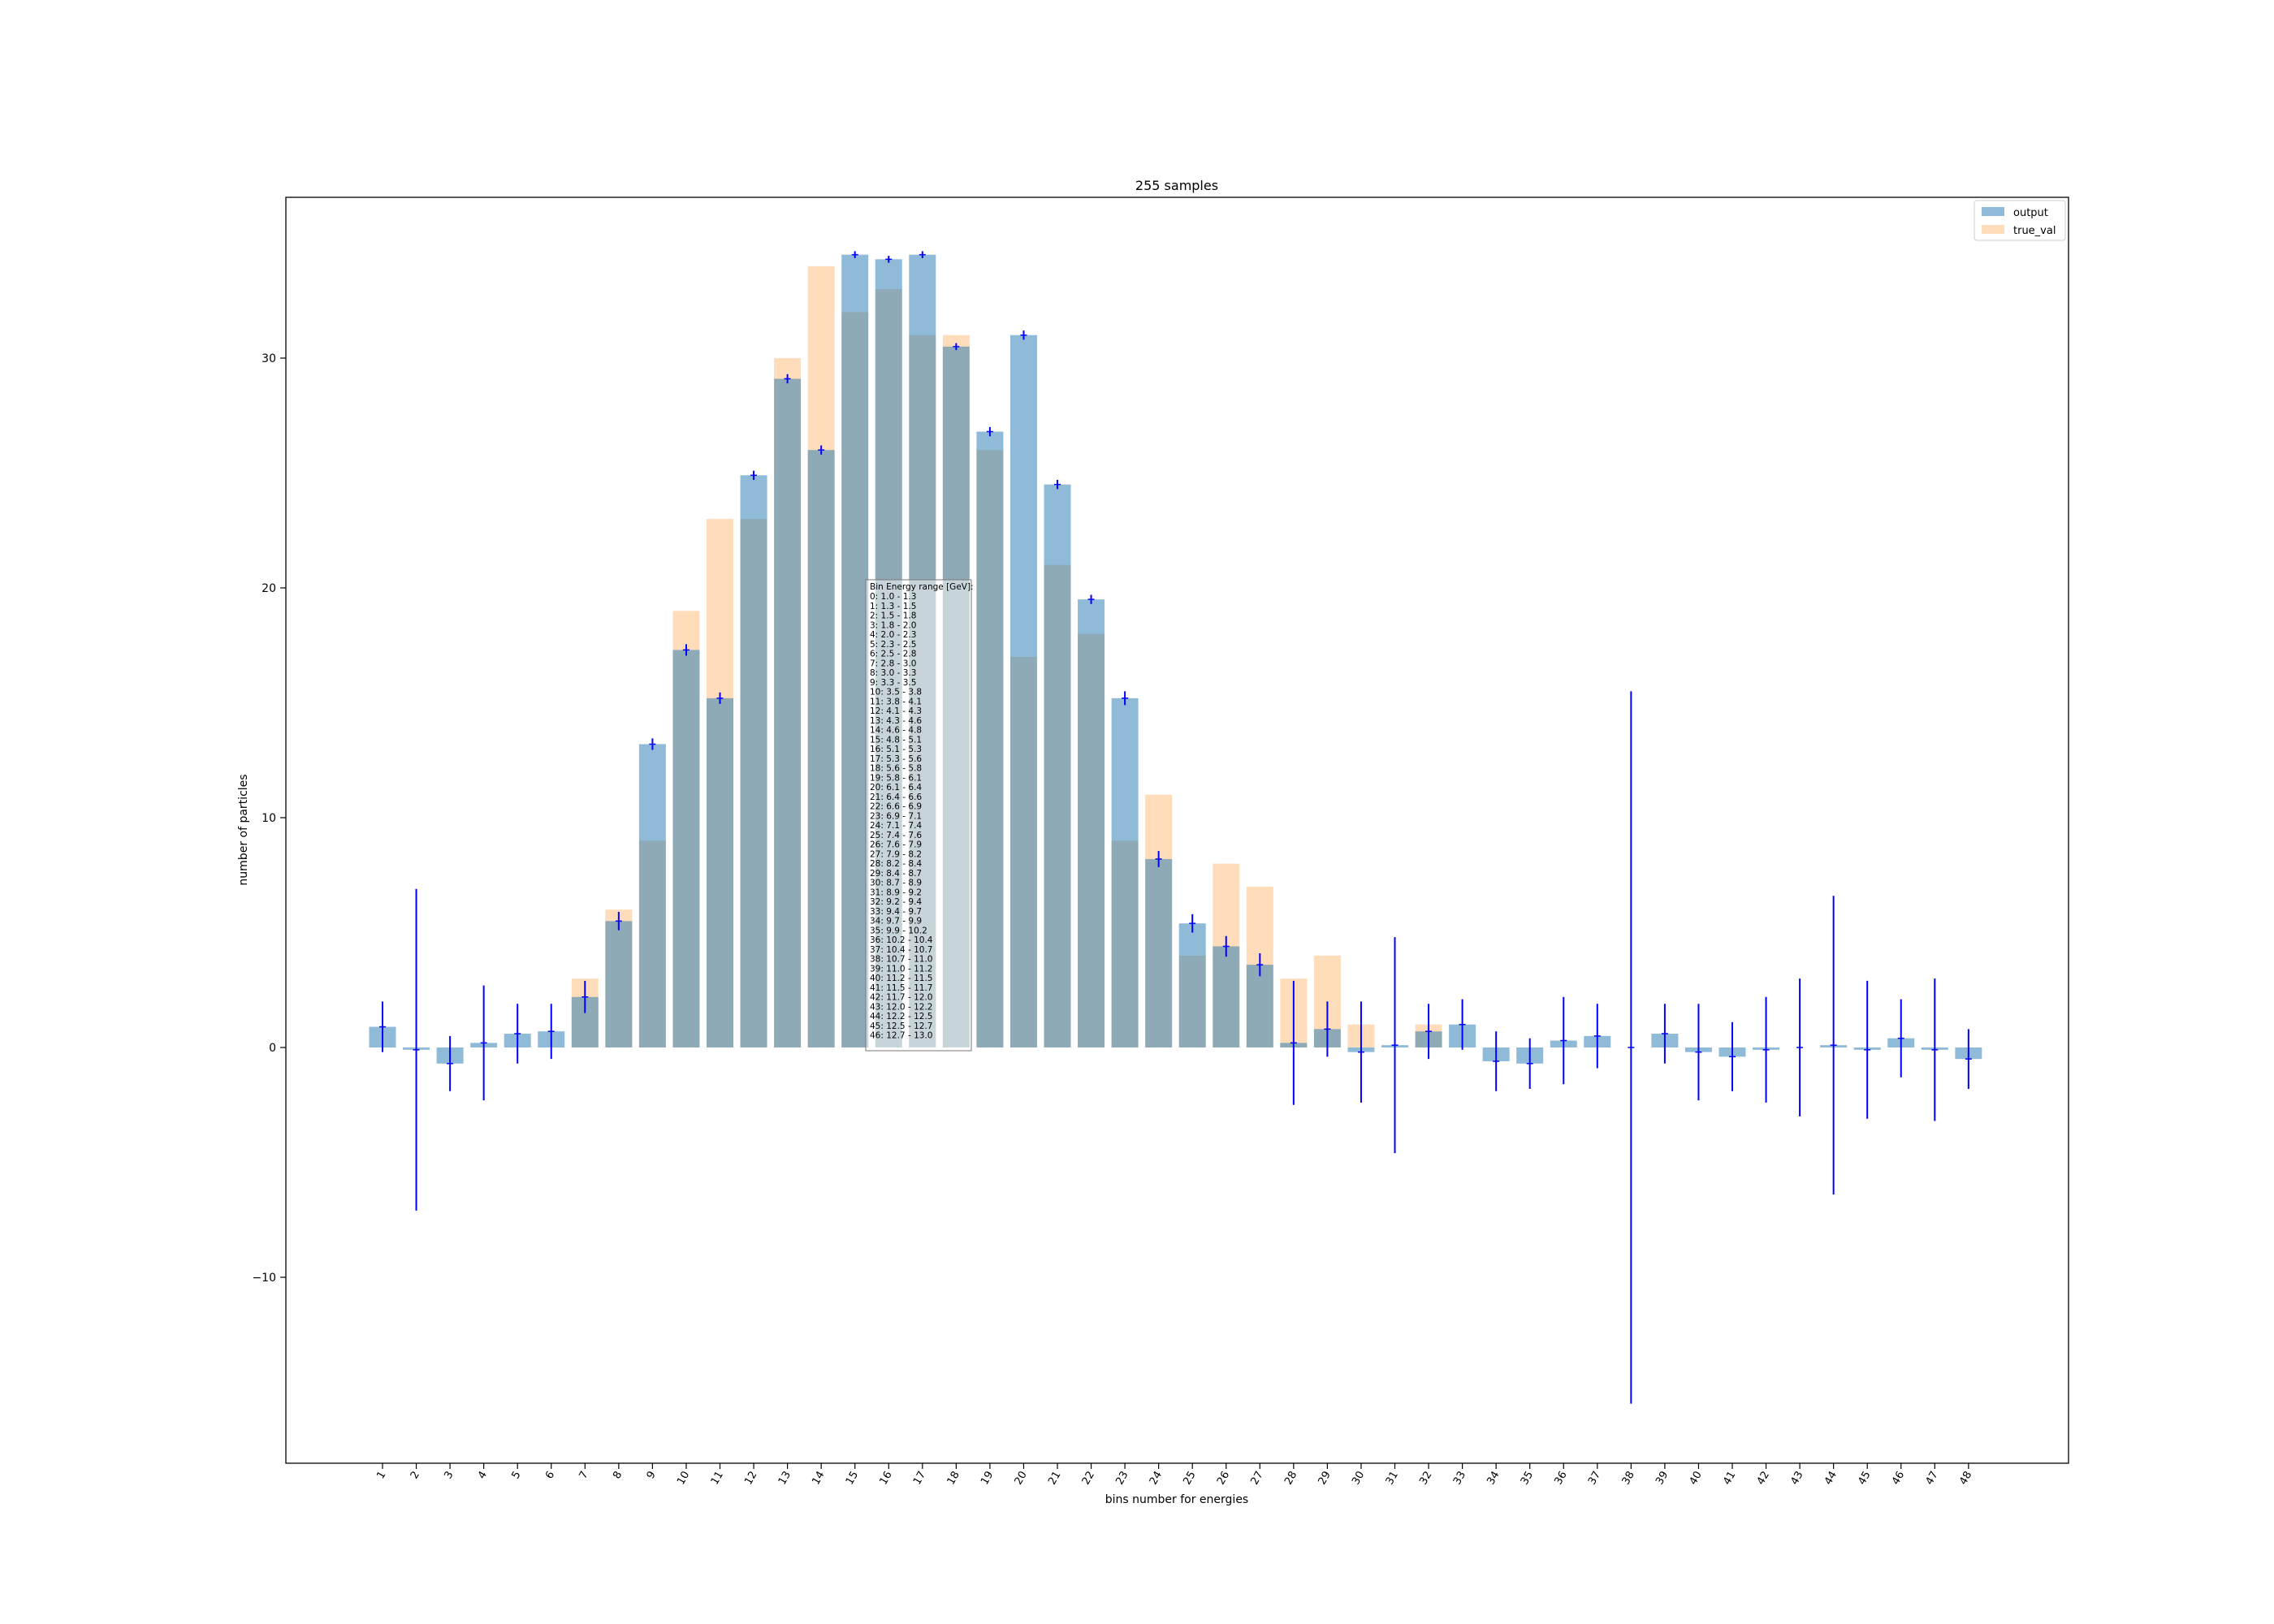 The width and height of the screenshot is (2274, 1624). Describe the element at coordinates (819, 1479) in the screenshot. I see `x-tick-label: 14` at that location.